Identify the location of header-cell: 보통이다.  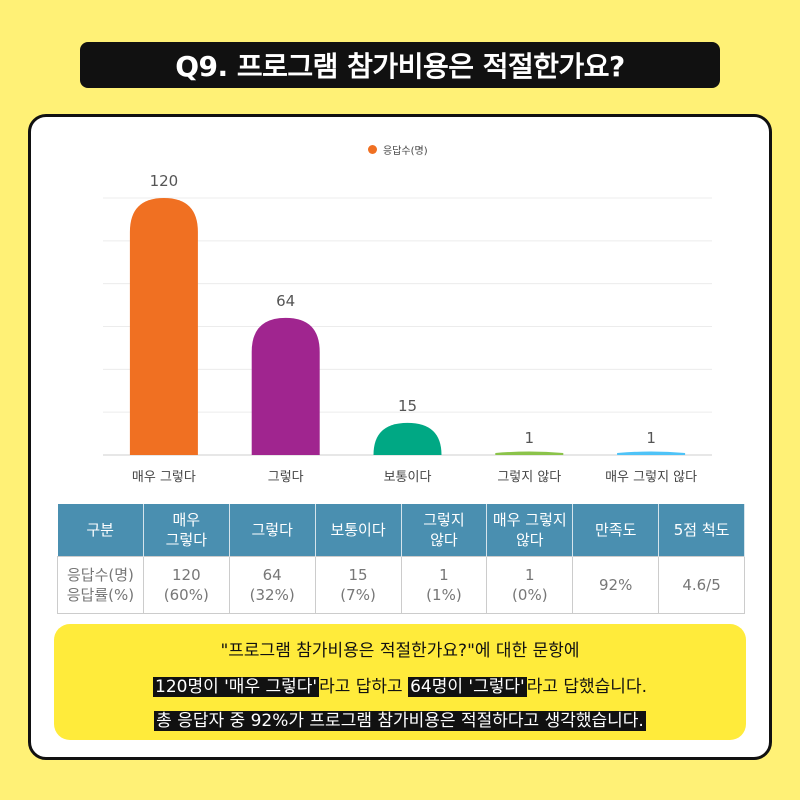
(358, 530).